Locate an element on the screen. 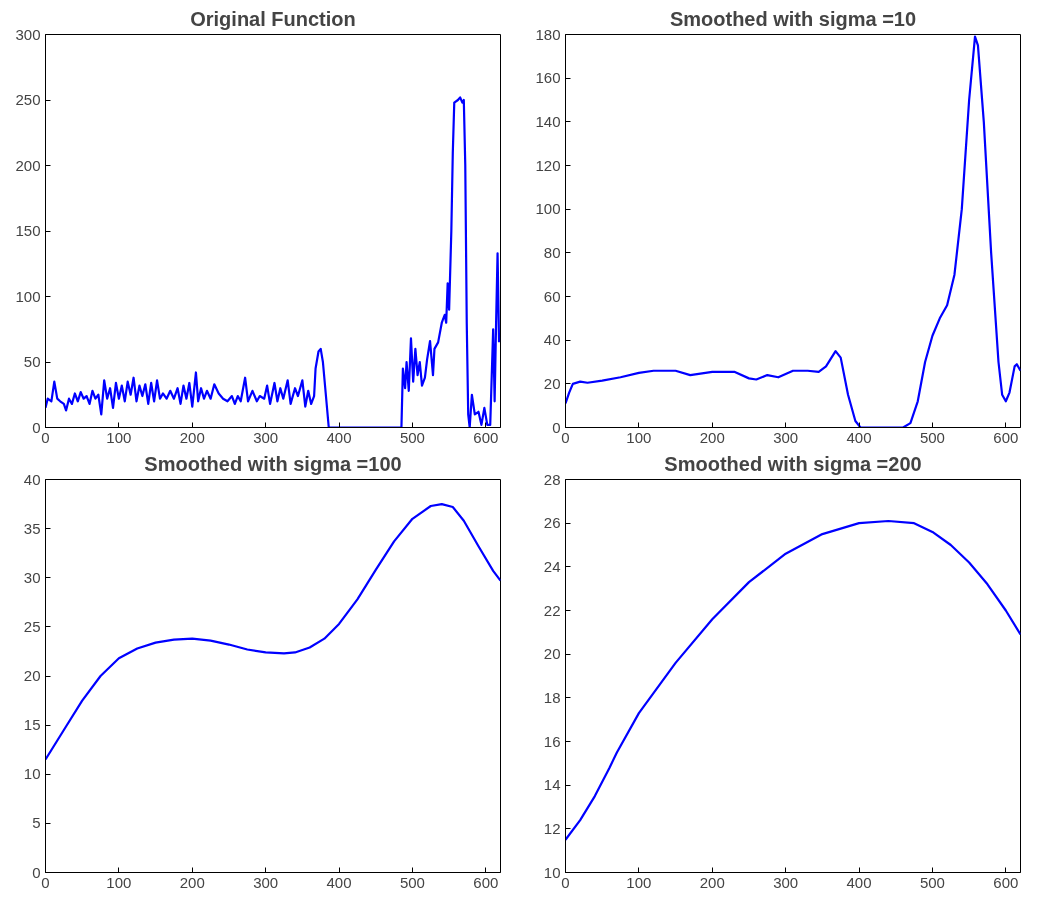 The width and height of the screenshot is (1049, 899). y-tick-label: 30 is located at coordinates (32, 577).